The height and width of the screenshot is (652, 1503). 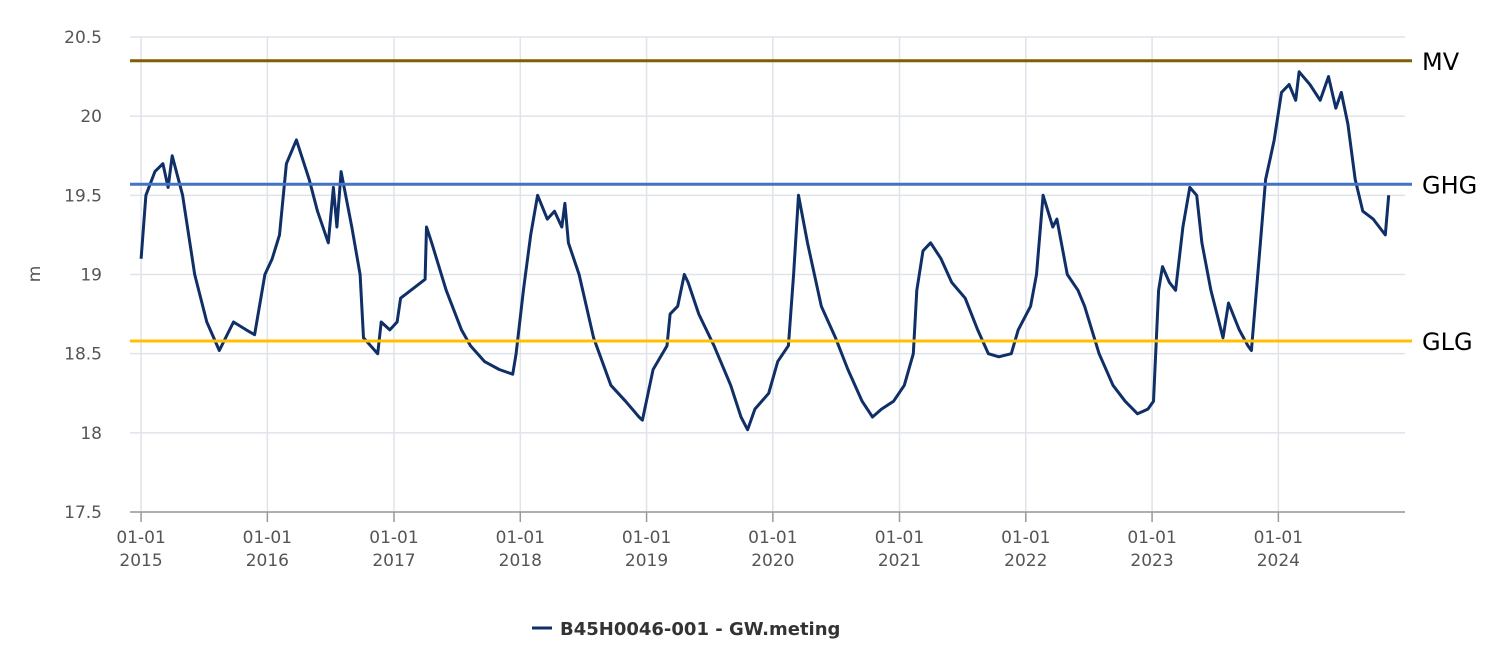 What do you see at coordinates (1026, 549) in the screenshot?
I see `x-tick-label: 01-01 2022` at bounding box center [1026, 549].